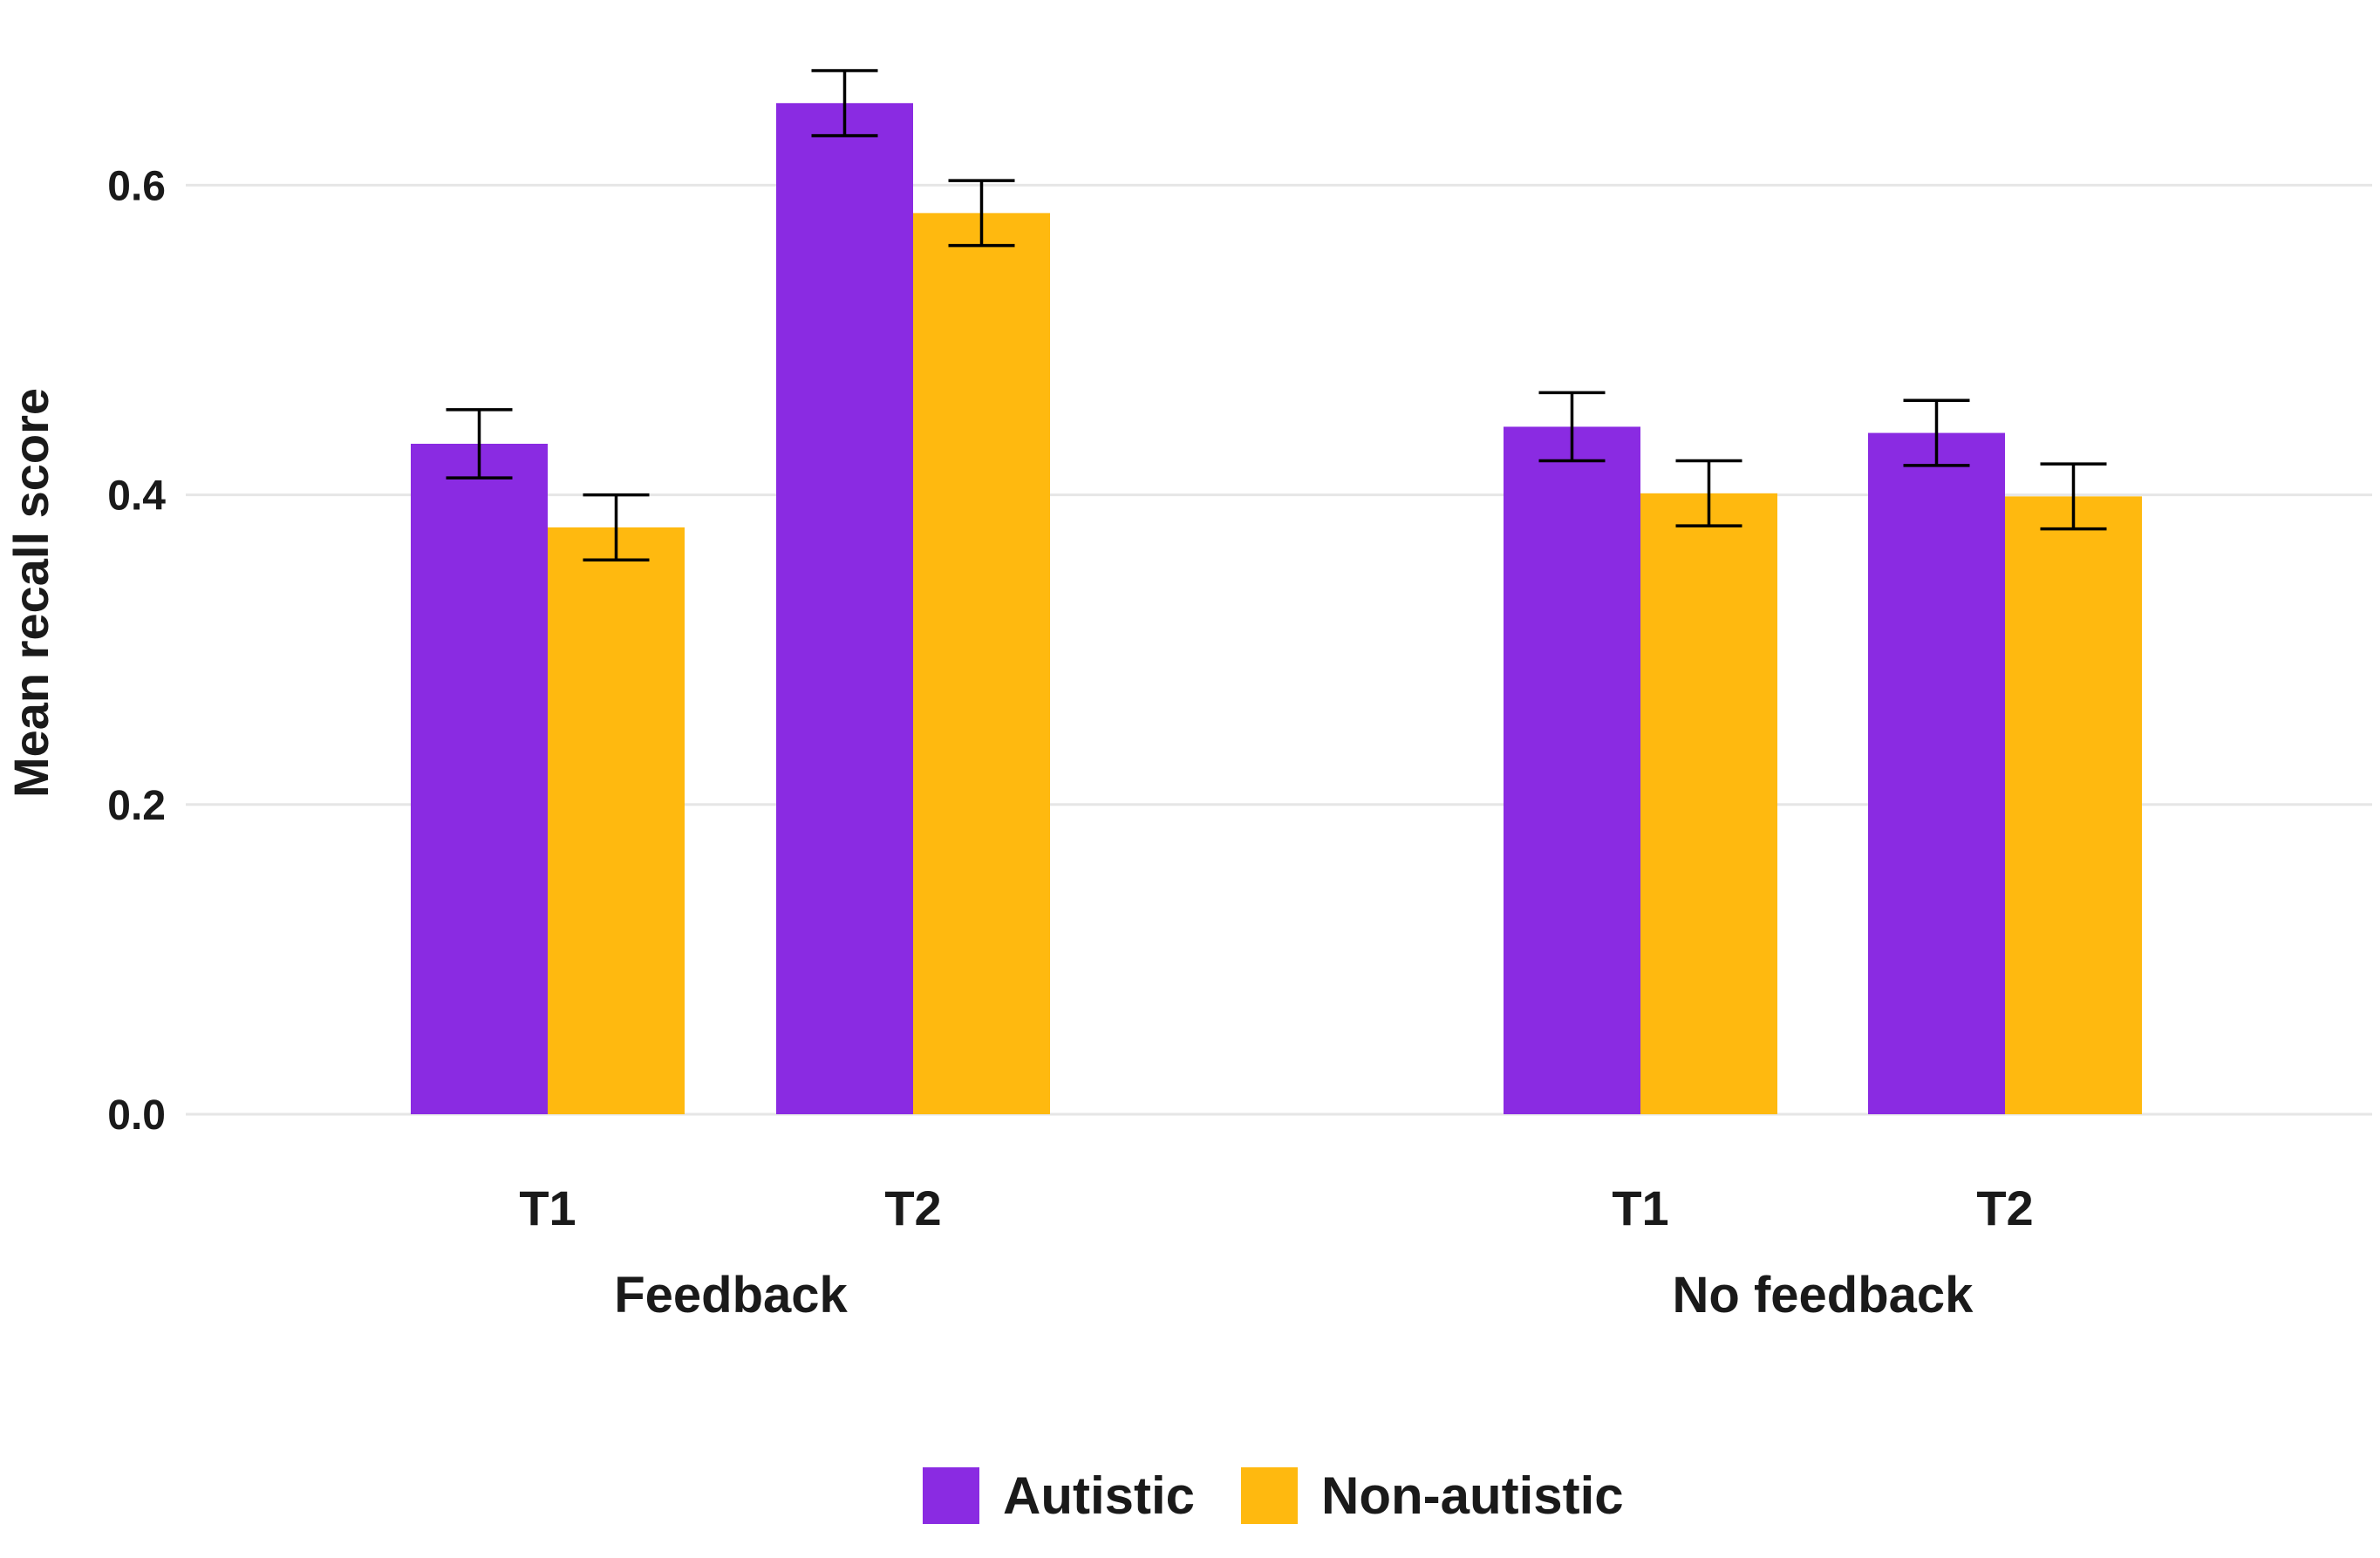 This screenshot has width=2380, height=1558. I want to click on y-tick-label: 0.4, so click(136, 496).